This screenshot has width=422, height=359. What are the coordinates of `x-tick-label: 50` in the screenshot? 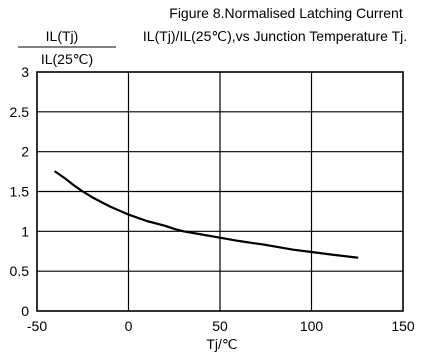 It's located at (220, 326).